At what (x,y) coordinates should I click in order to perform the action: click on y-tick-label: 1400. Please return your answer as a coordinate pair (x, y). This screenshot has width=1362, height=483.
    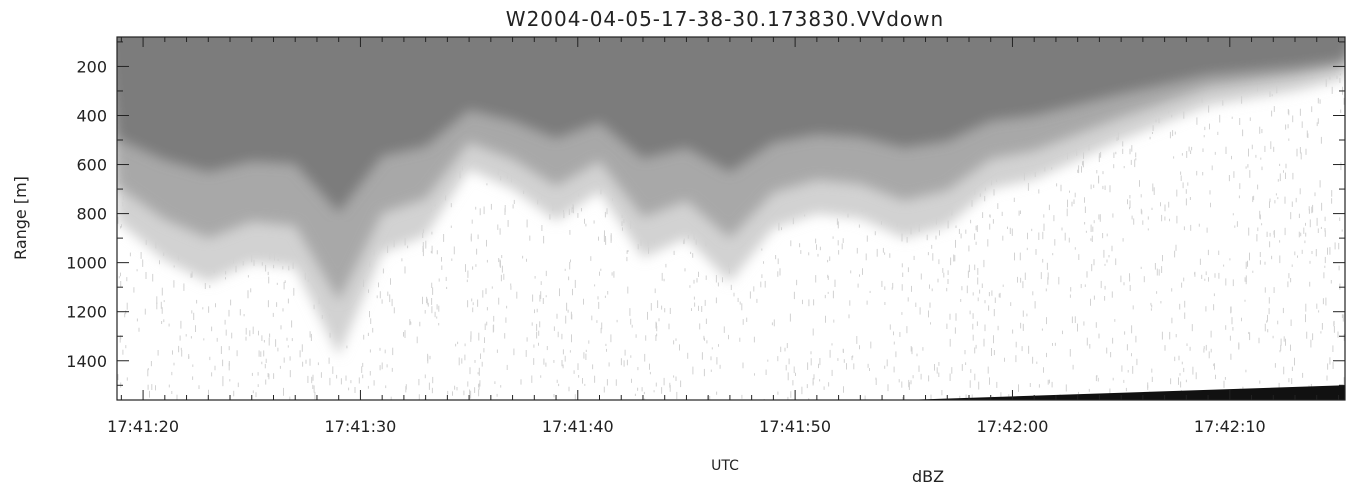
    Looking at the image, I should click on (86, 361).